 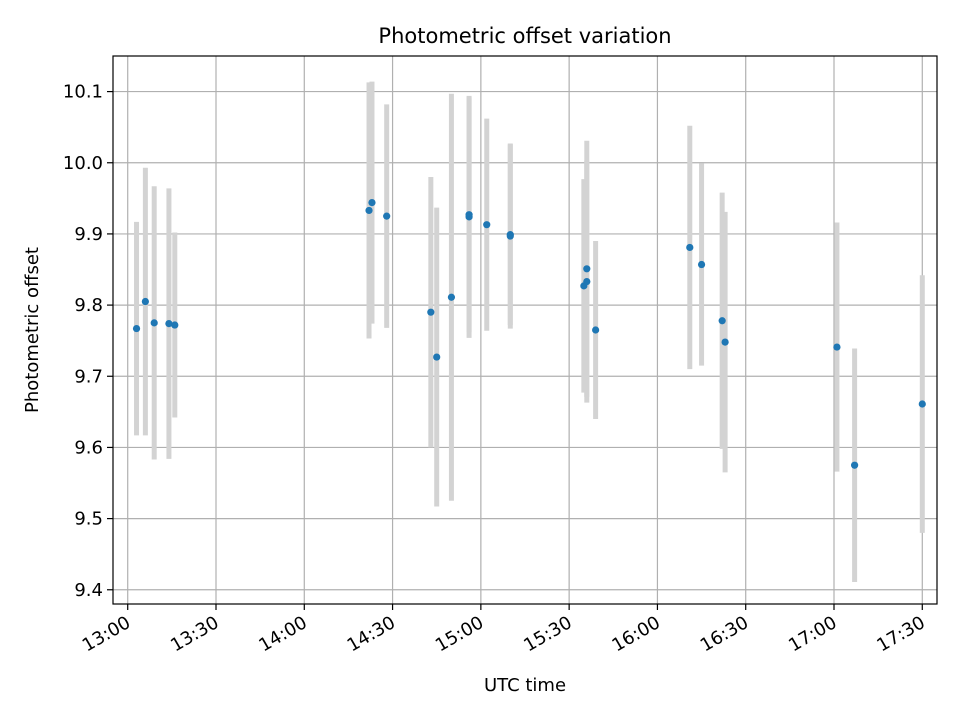 I want to click on y-tick-label: 10.0, so click(x=83, y=163).